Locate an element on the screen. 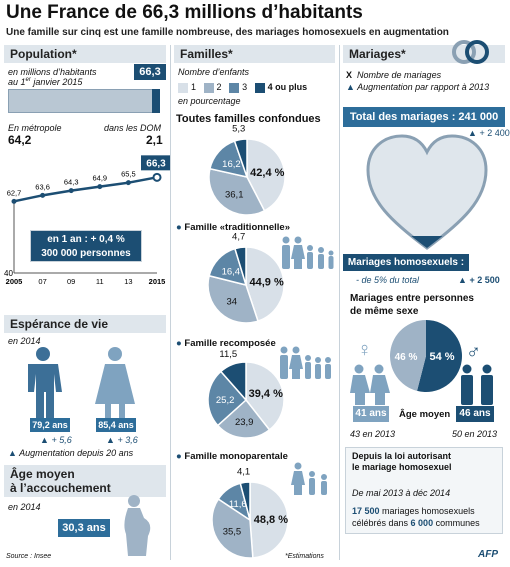  esperance-note: ▲ Augmentation depuis 20 ans is located at coordinates (71, 453).